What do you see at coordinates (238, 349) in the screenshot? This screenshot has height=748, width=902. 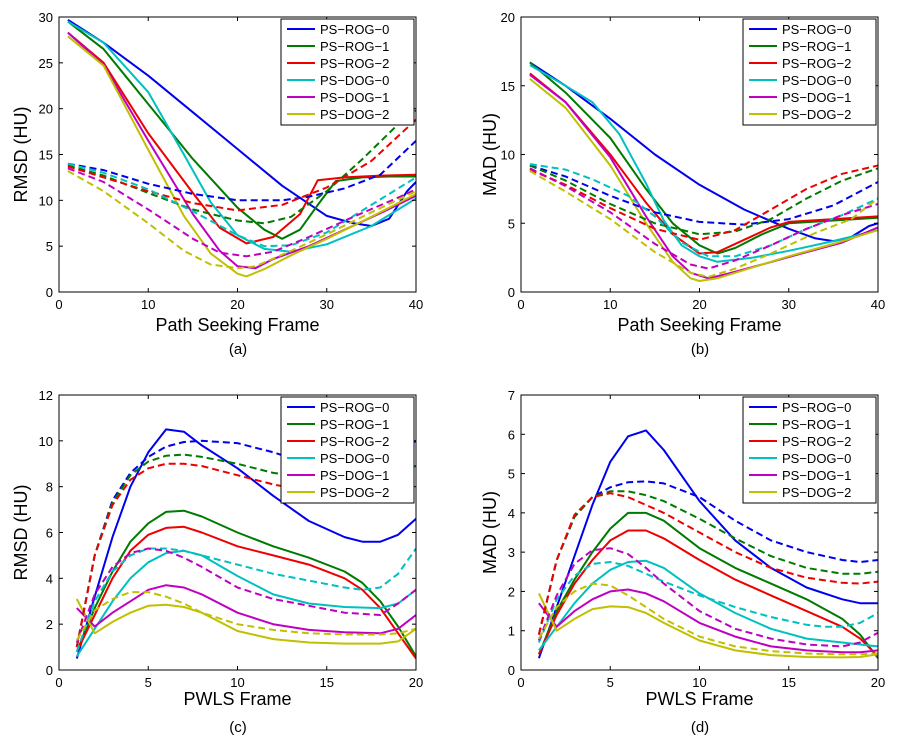 I see `subplot-caption: (a)` at bounding box center [238, 349].